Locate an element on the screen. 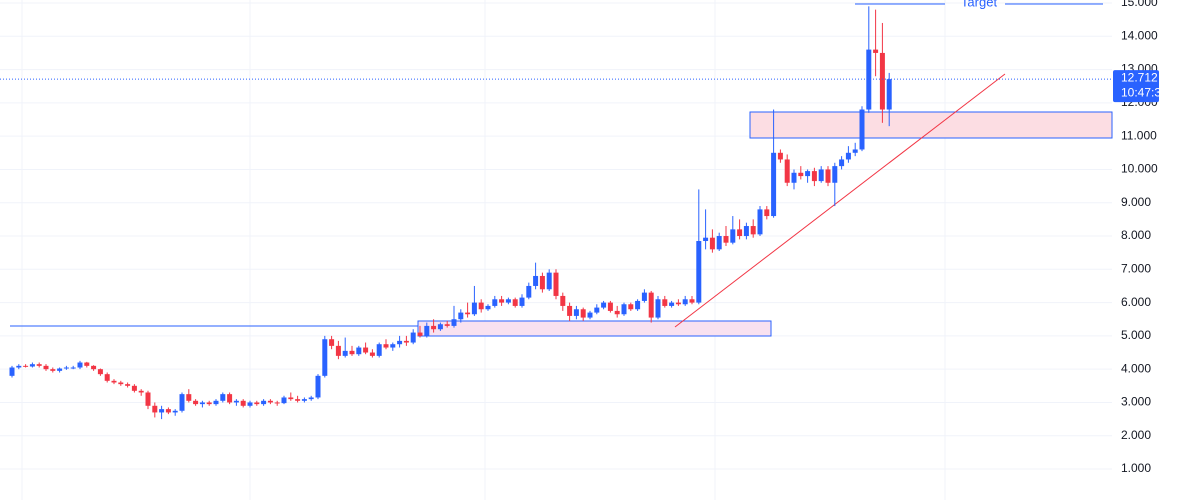 This screenshot has height=500, width=1188. y-tick-label: 7.000 is located at coordinates (1136, 268).